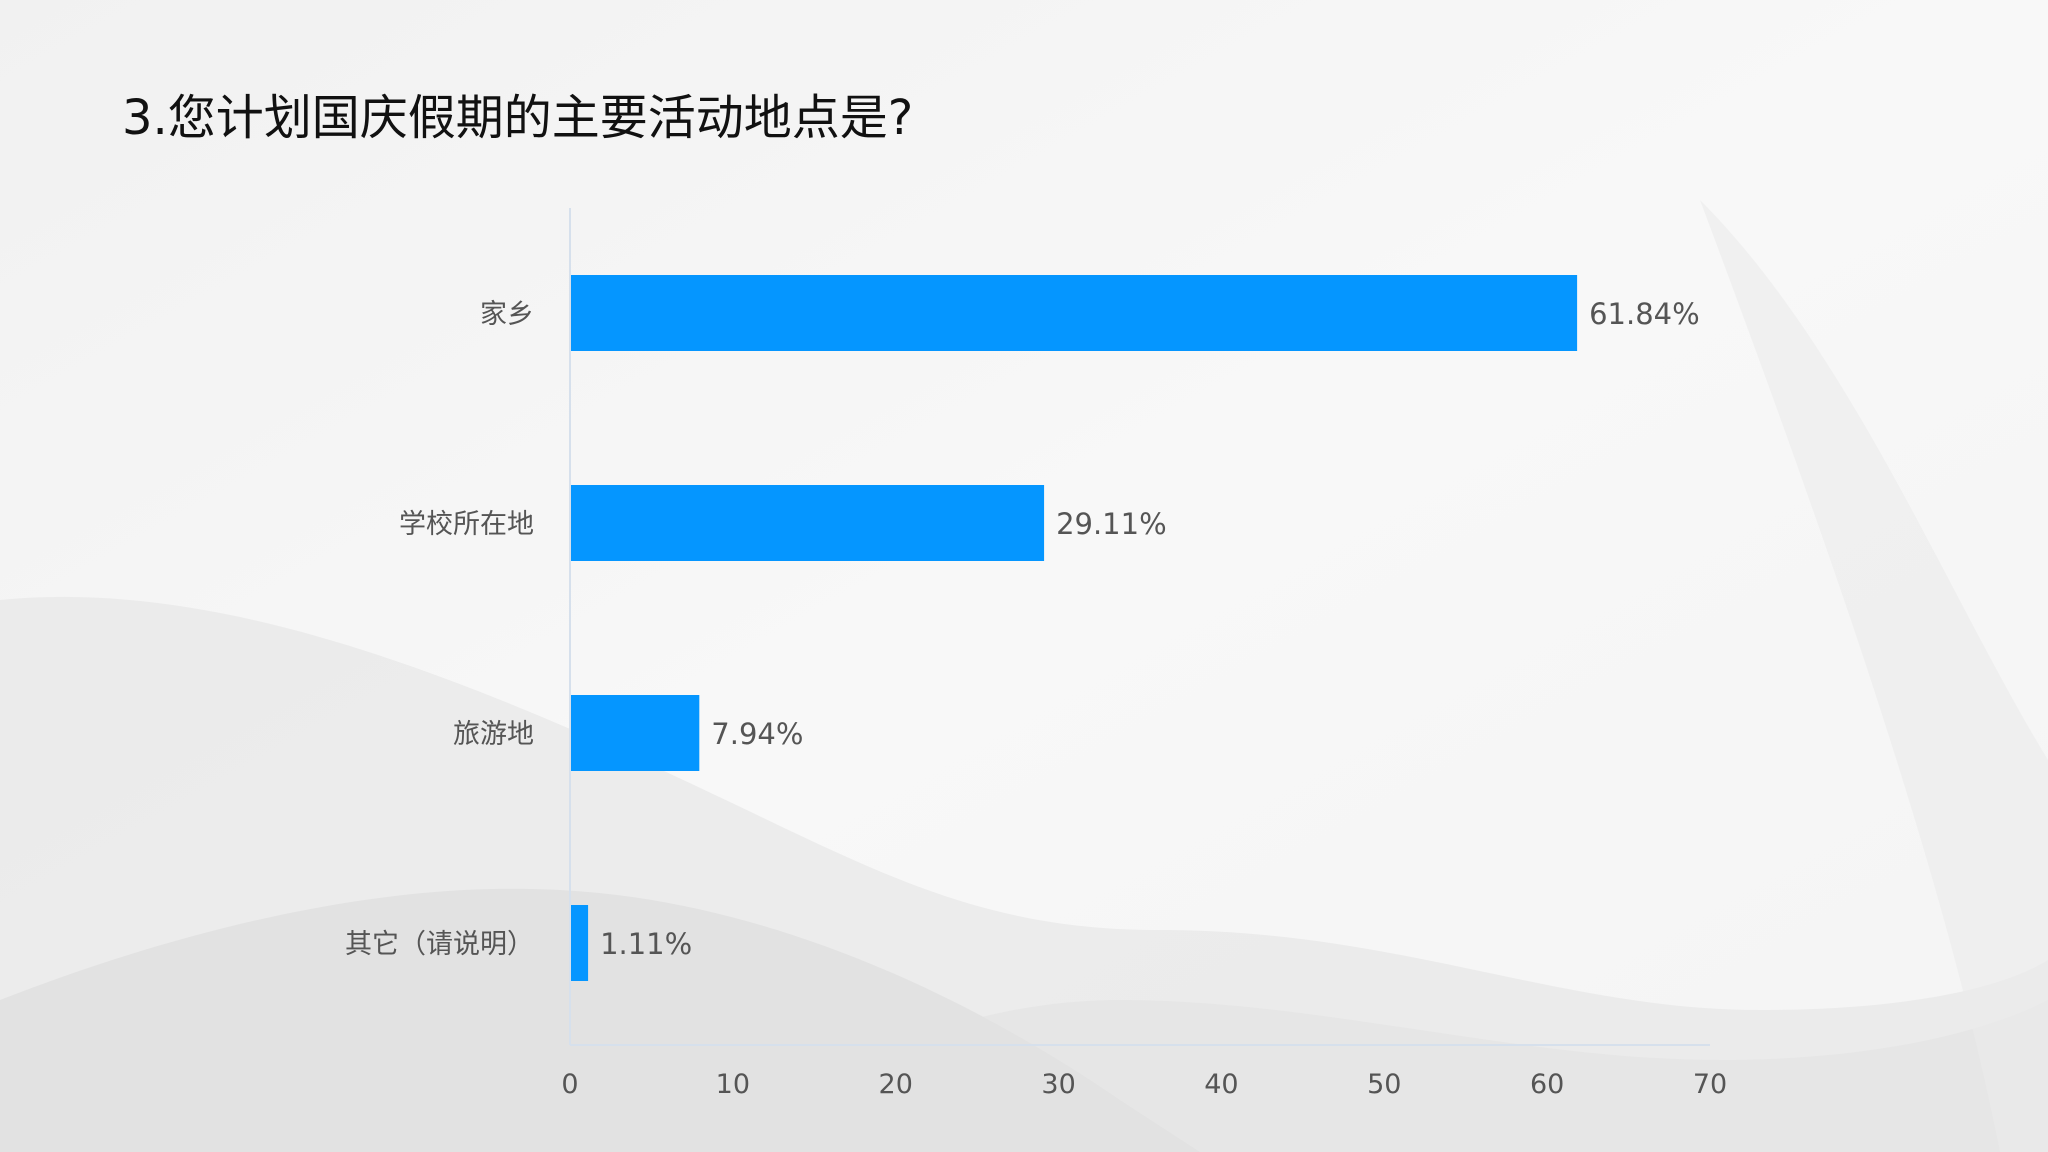 The height and width of the screenshot is (1152, 2048). What do you see at coordinates (1111, 524) in the screenshot?
I see `data-label: 29.11%` at bounding box center [1111, 524].